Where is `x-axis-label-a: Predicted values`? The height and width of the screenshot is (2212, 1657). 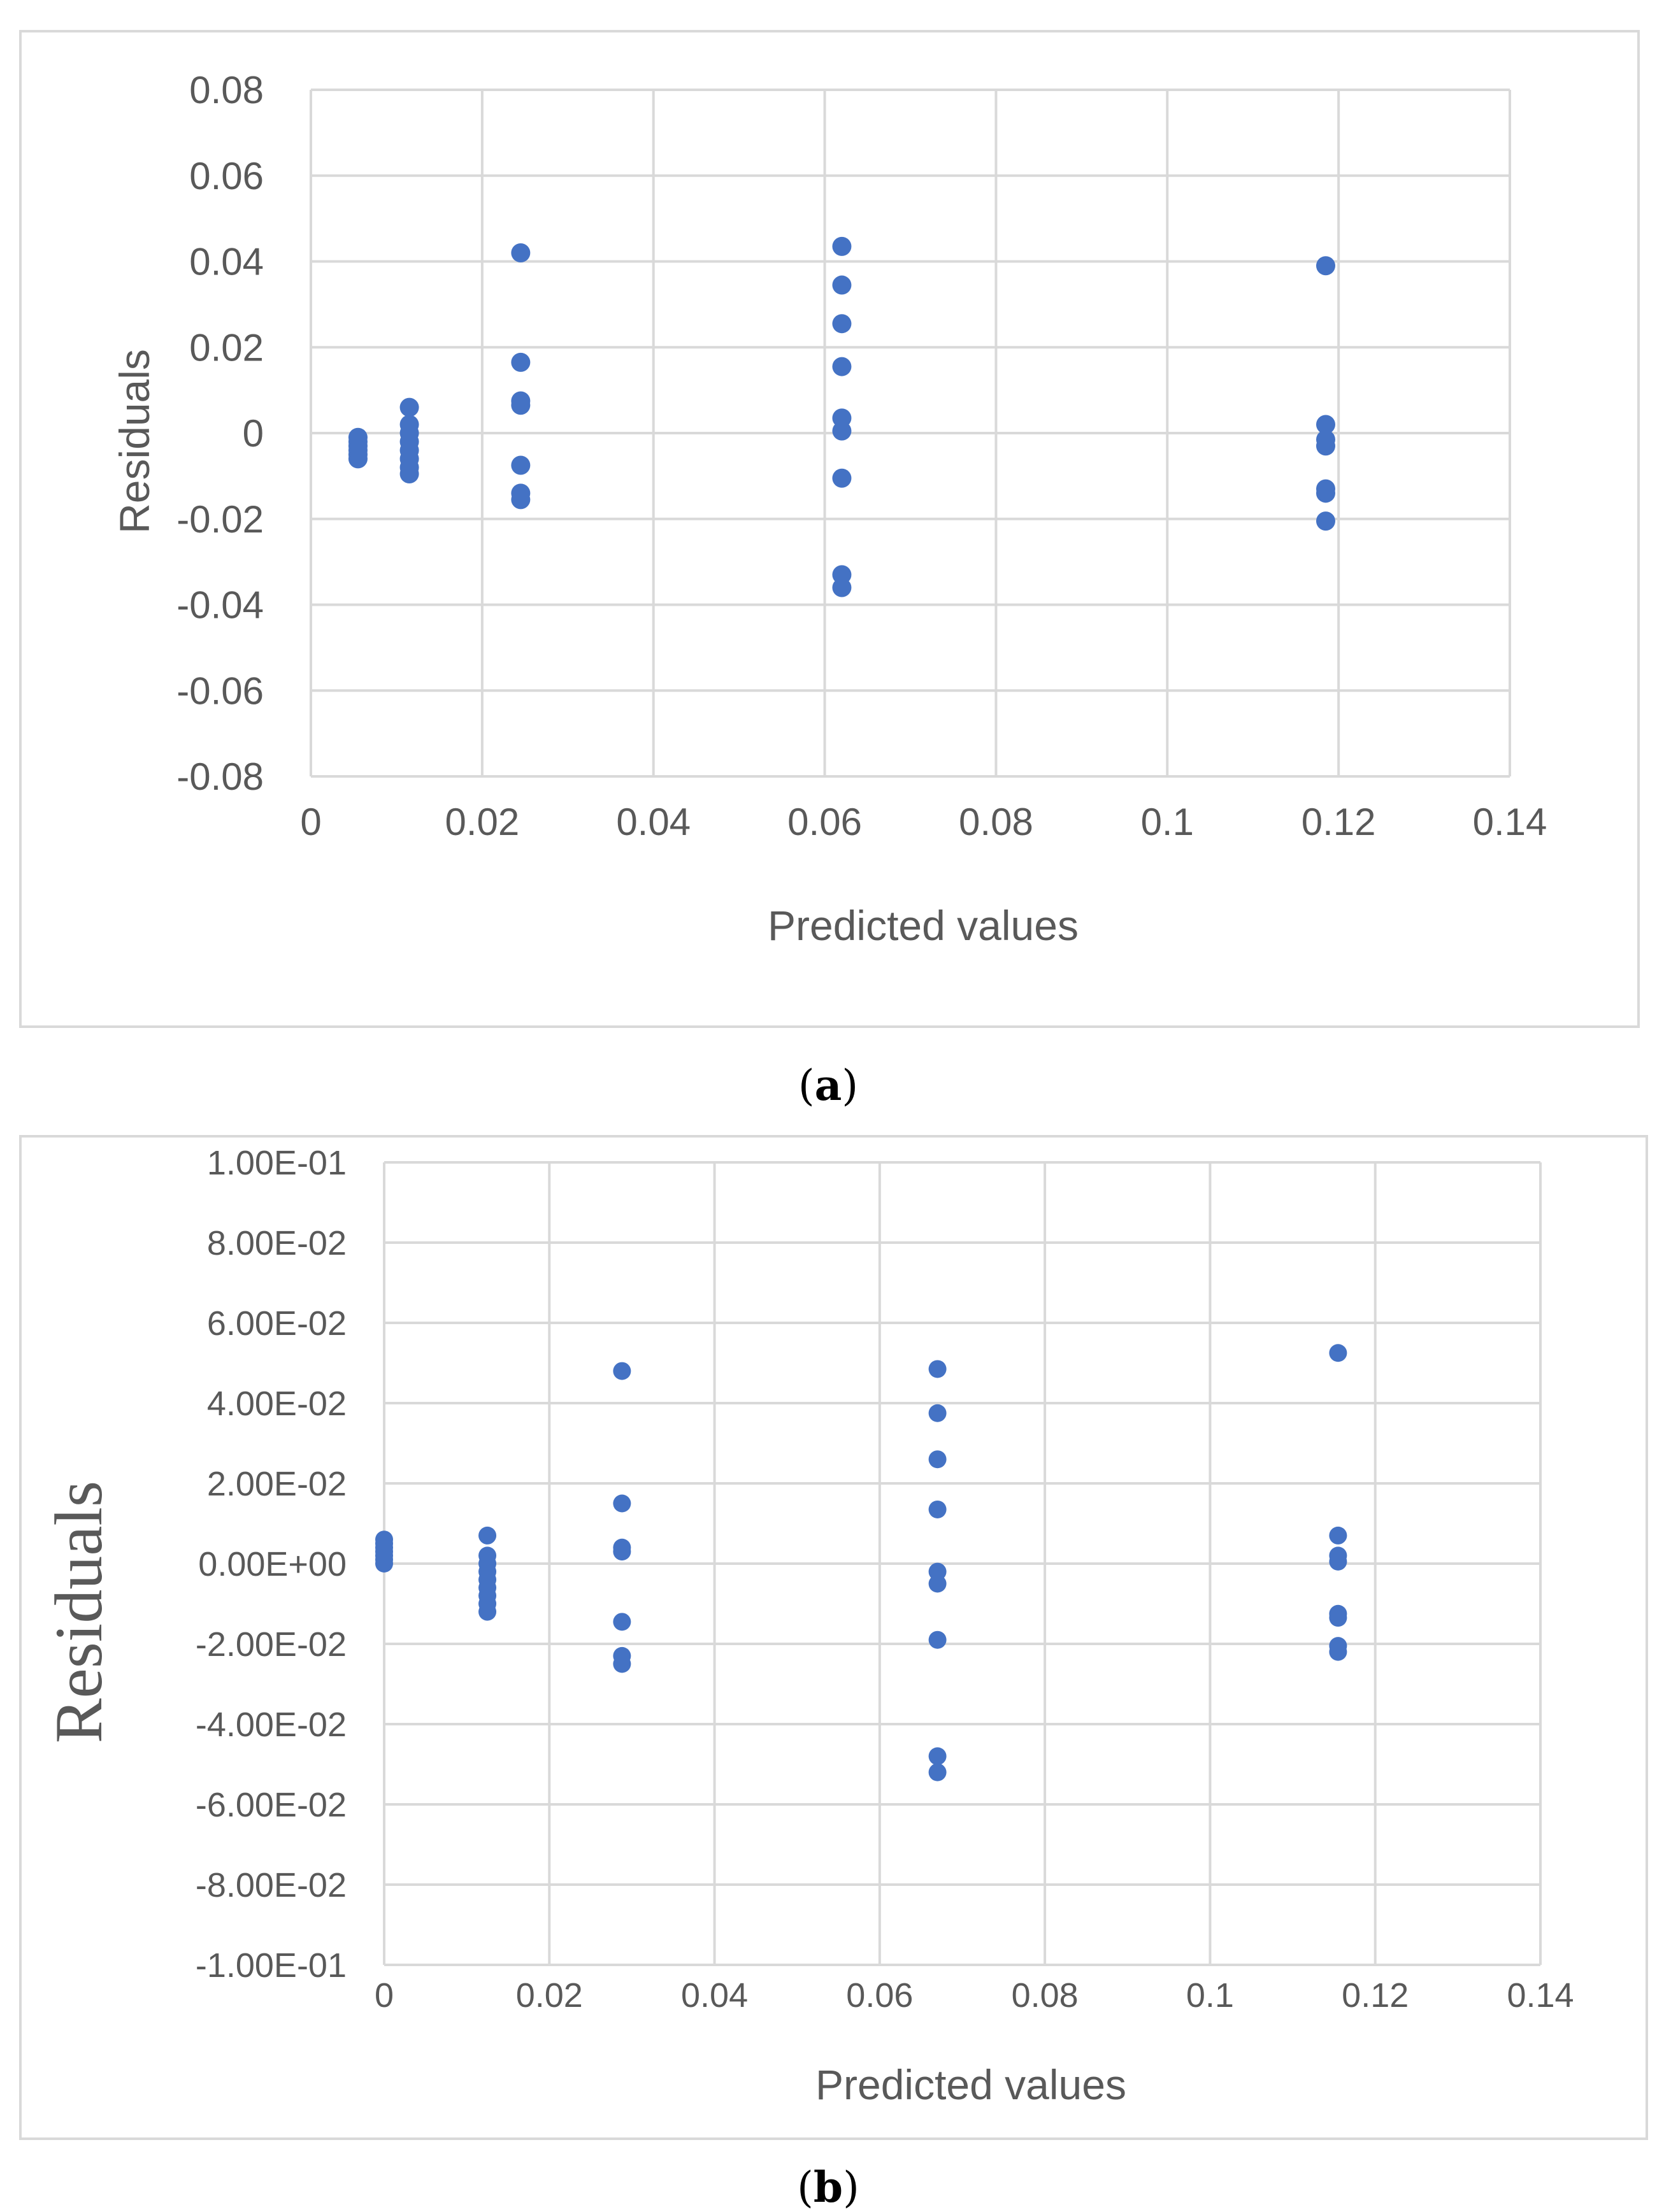
x-axis-label-a: Predicted values is located at coordinates (924, 925).